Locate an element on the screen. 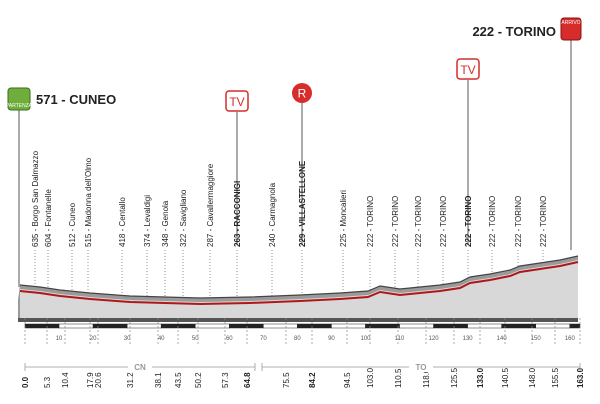 The height and width of the screenshot is (404, 600). r-label: R is located at coordinates (302, 94).